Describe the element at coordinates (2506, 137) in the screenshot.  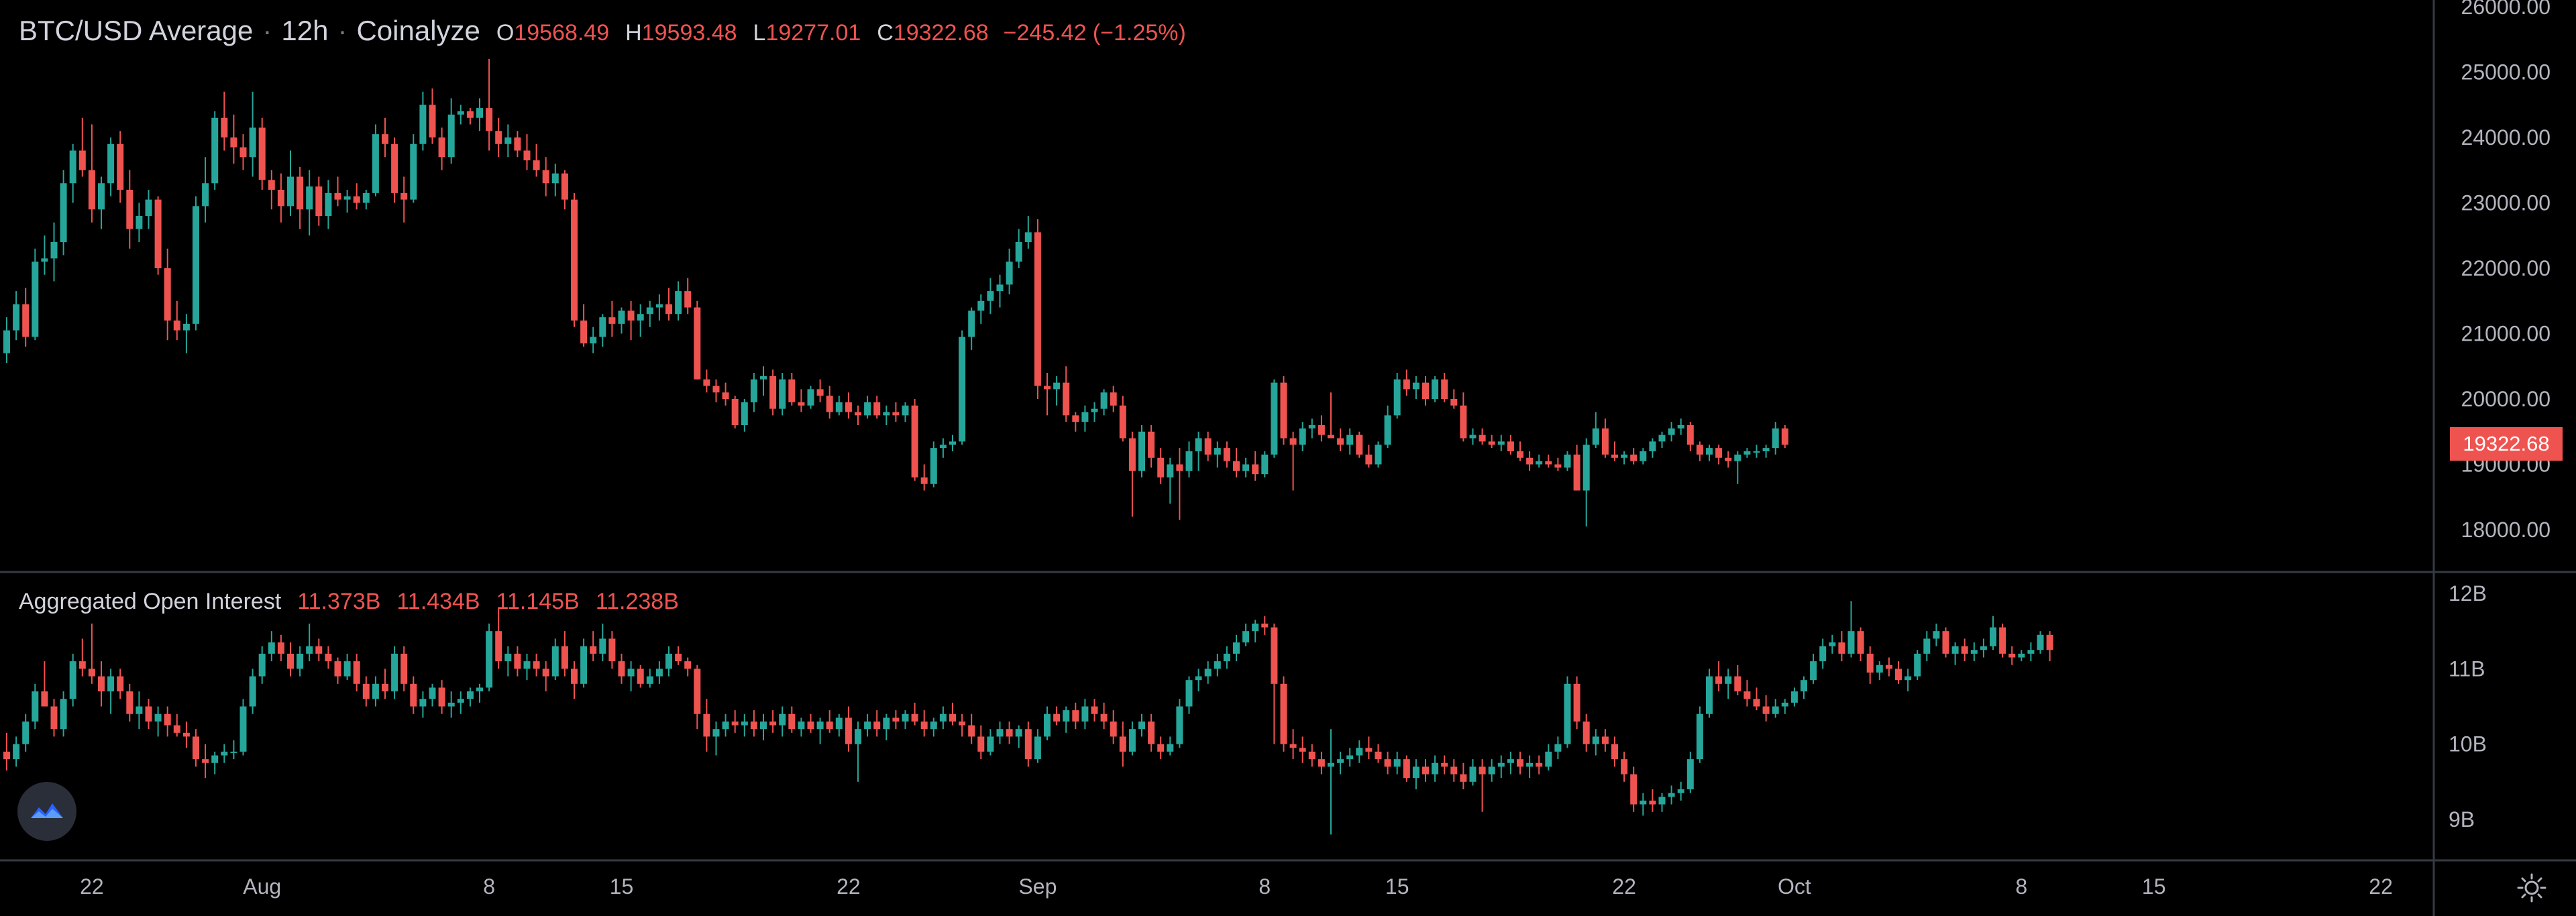
I see `price-tick-label: 24000.00` at that location.